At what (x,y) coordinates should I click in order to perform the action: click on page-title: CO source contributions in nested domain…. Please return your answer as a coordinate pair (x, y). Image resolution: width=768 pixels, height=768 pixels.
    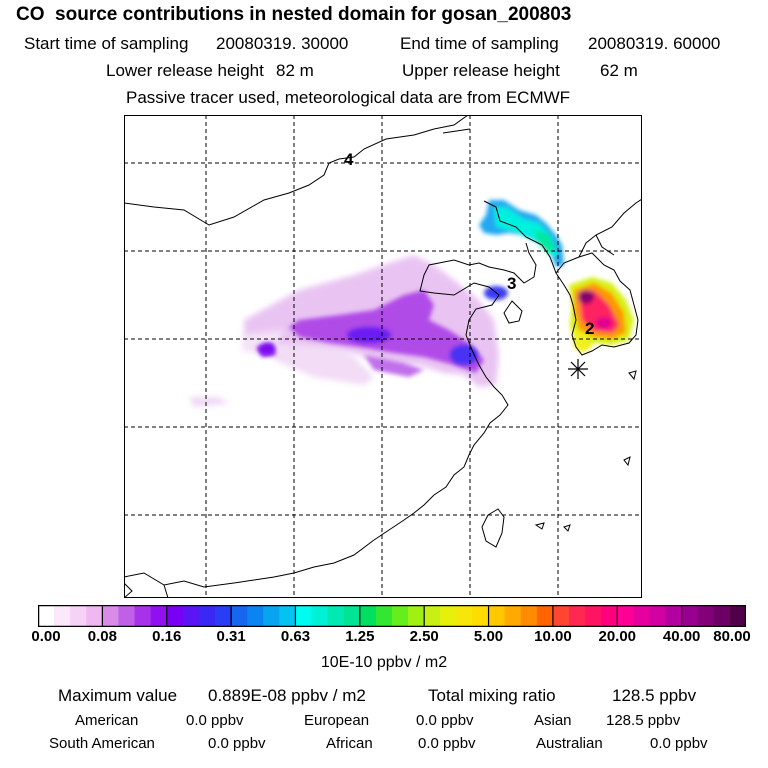
    Looking at the image, I should click on (294, 14).